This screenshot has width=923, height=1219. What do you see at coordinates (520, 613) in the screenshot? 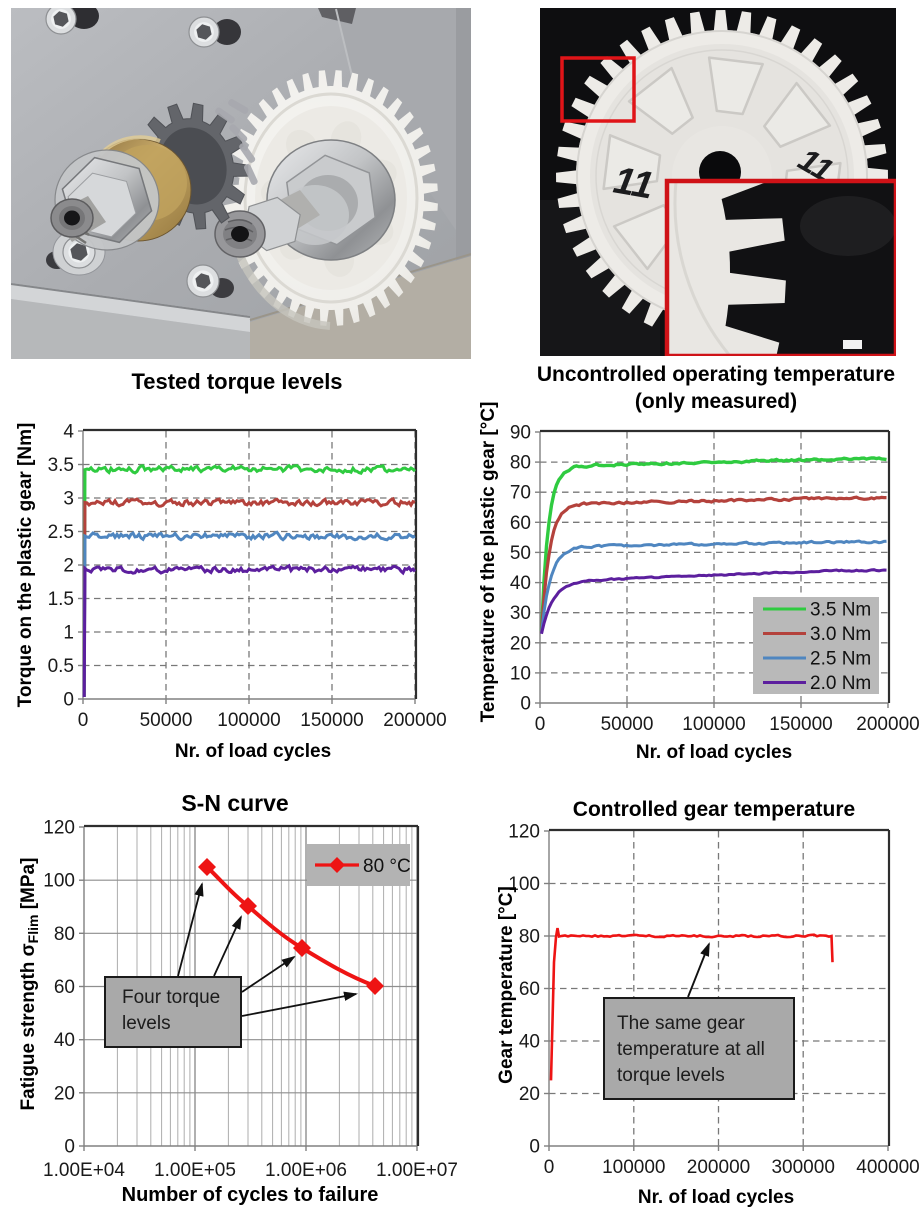
I see `svg-text: 30` at bounding box center [520, 613].